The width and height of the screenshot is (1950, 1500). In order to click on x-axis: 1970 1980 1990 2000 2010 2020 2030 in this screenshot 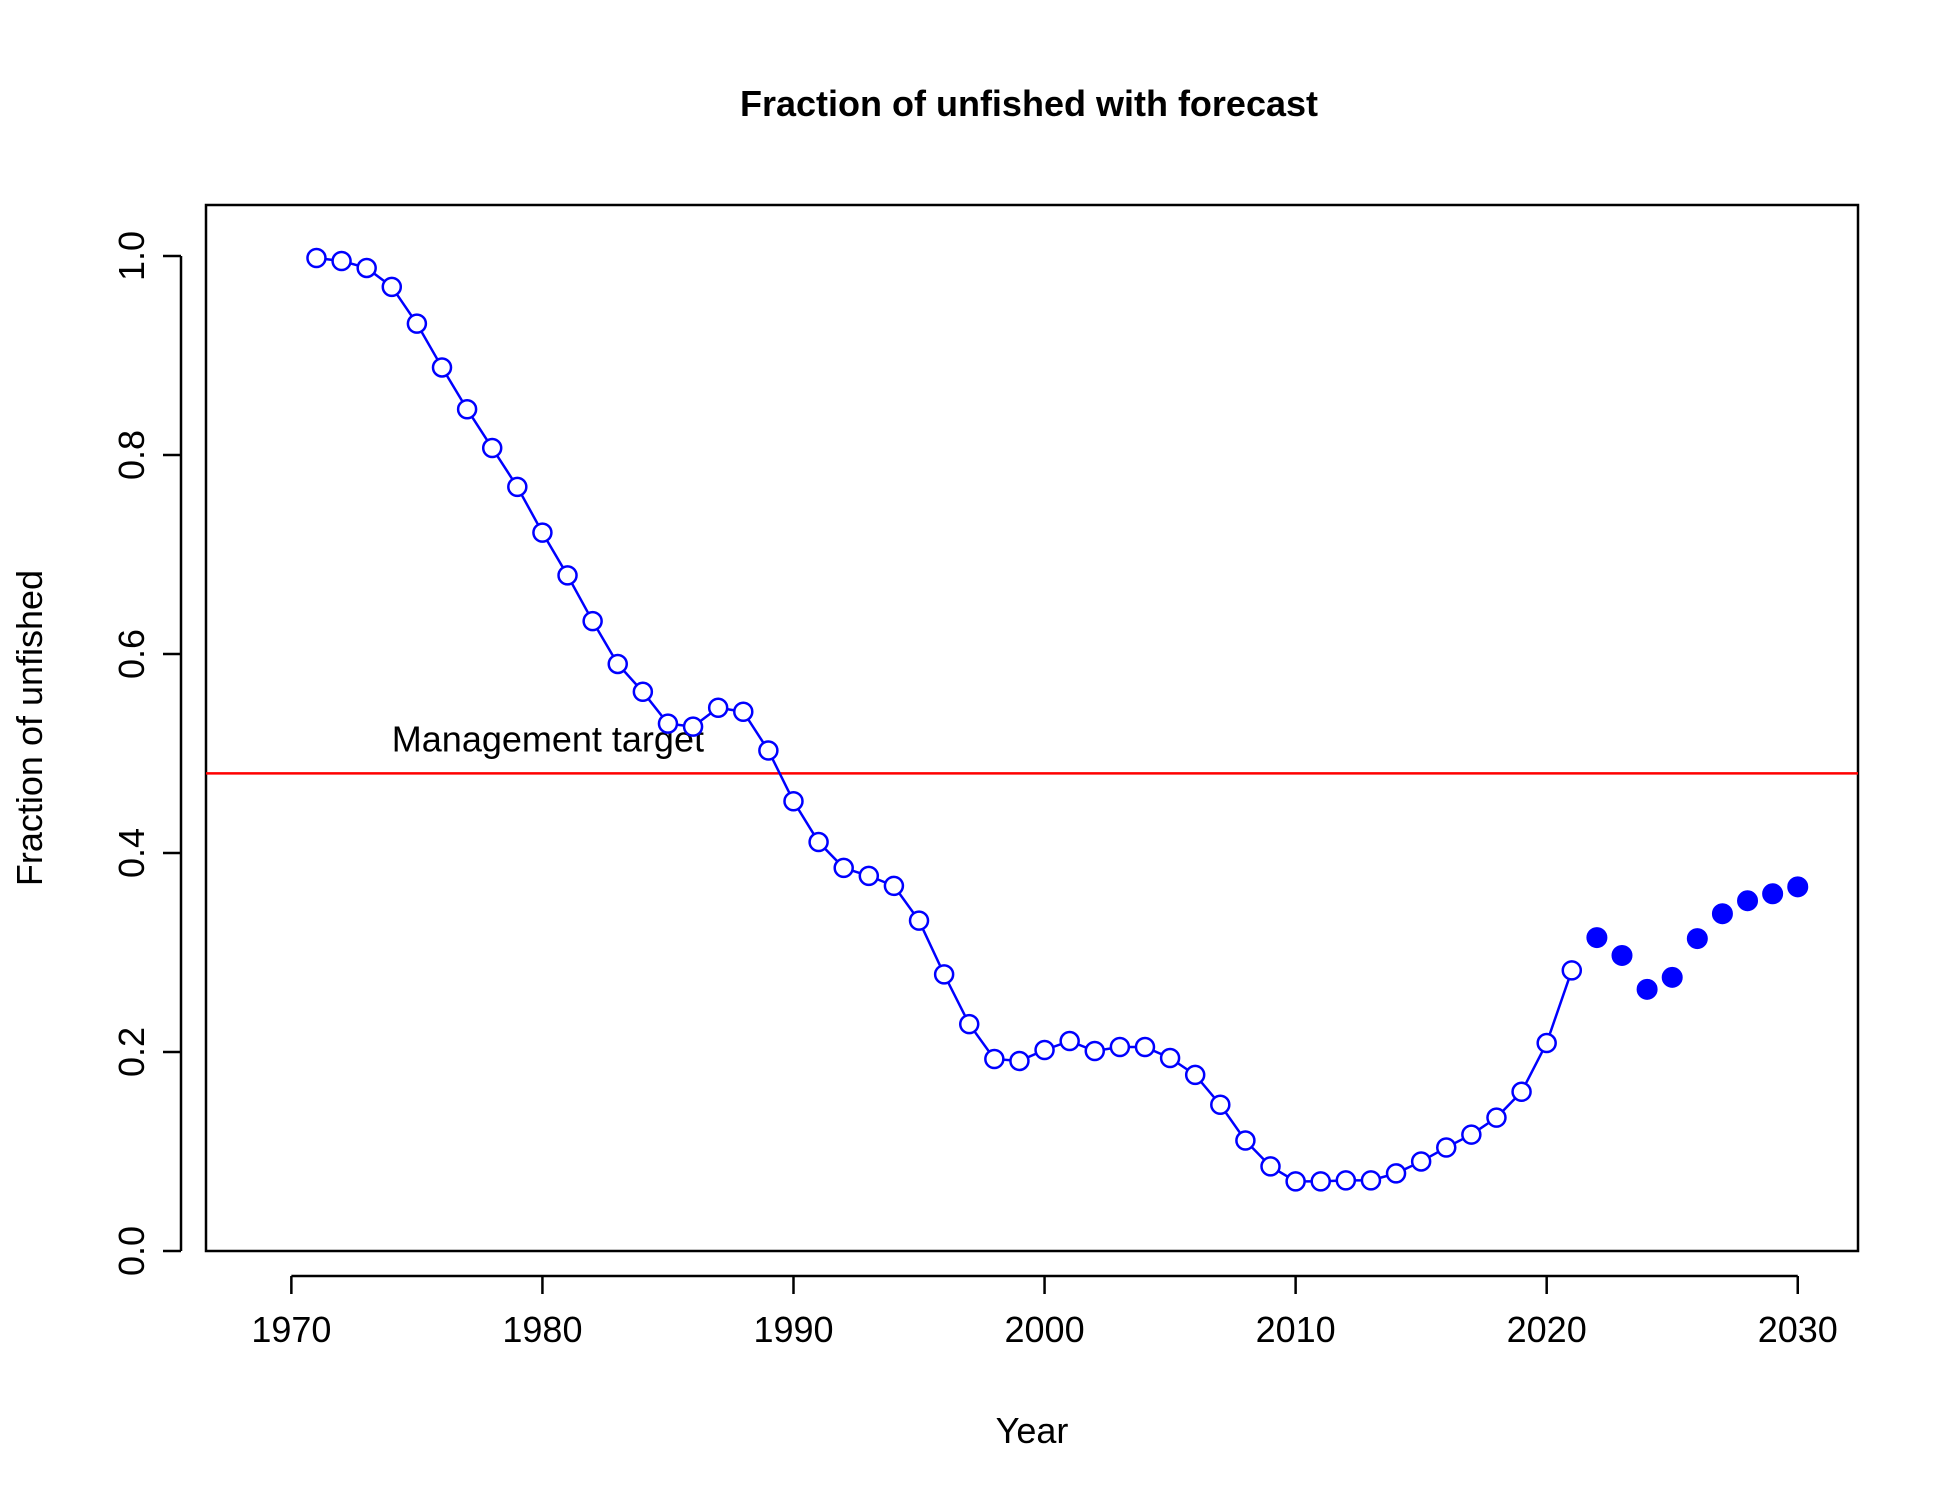, I will do `click(1044, 1312)`.